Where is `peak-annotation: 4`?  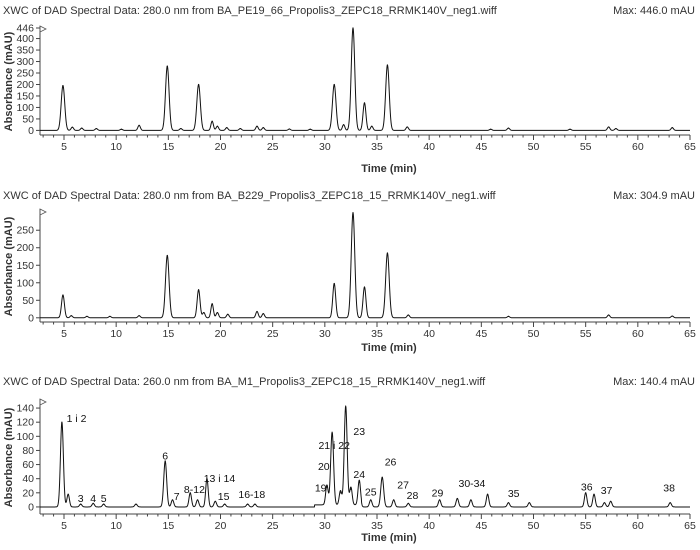 peak-annotation: 4 is located at coordinates (93, 499).